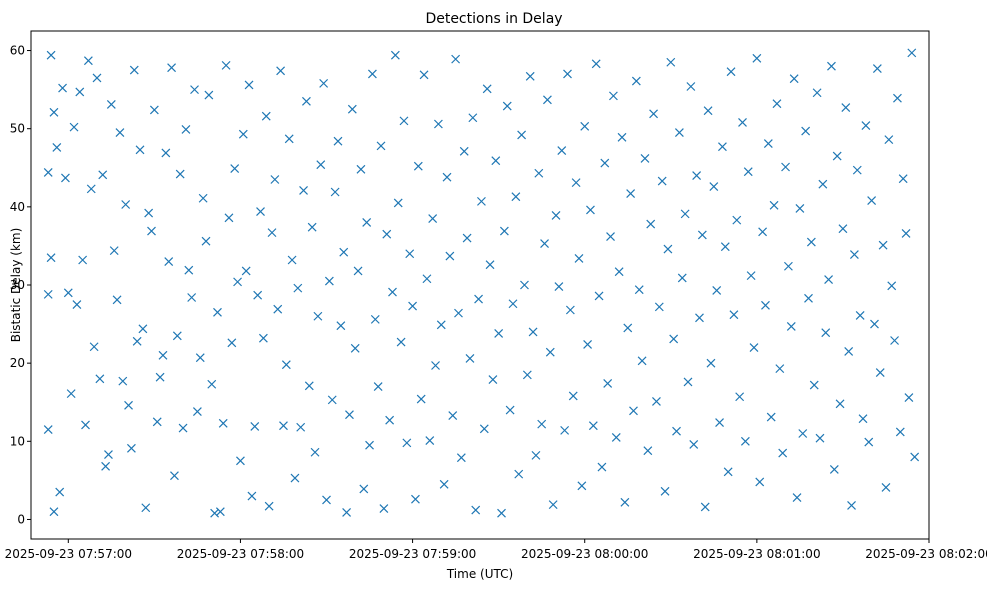 The height and width of the screenshot is (590, 987). I want to click on y-tick-label: 60, so click(17, 51).